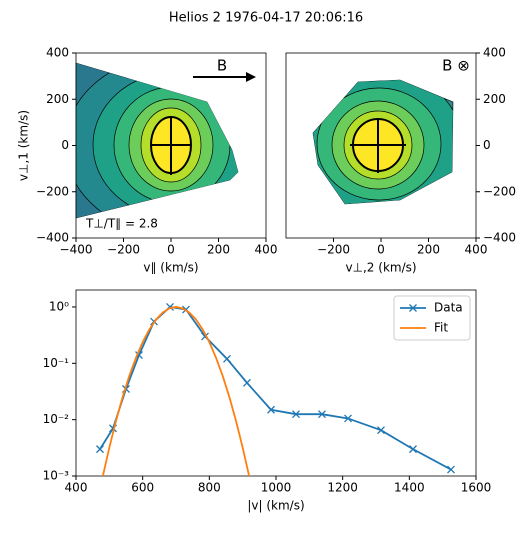  What do you see at coordinates (56, 419) in the screenshot?
I see `y-tick-label: 10⁻²` at bounding box center [56, 419].